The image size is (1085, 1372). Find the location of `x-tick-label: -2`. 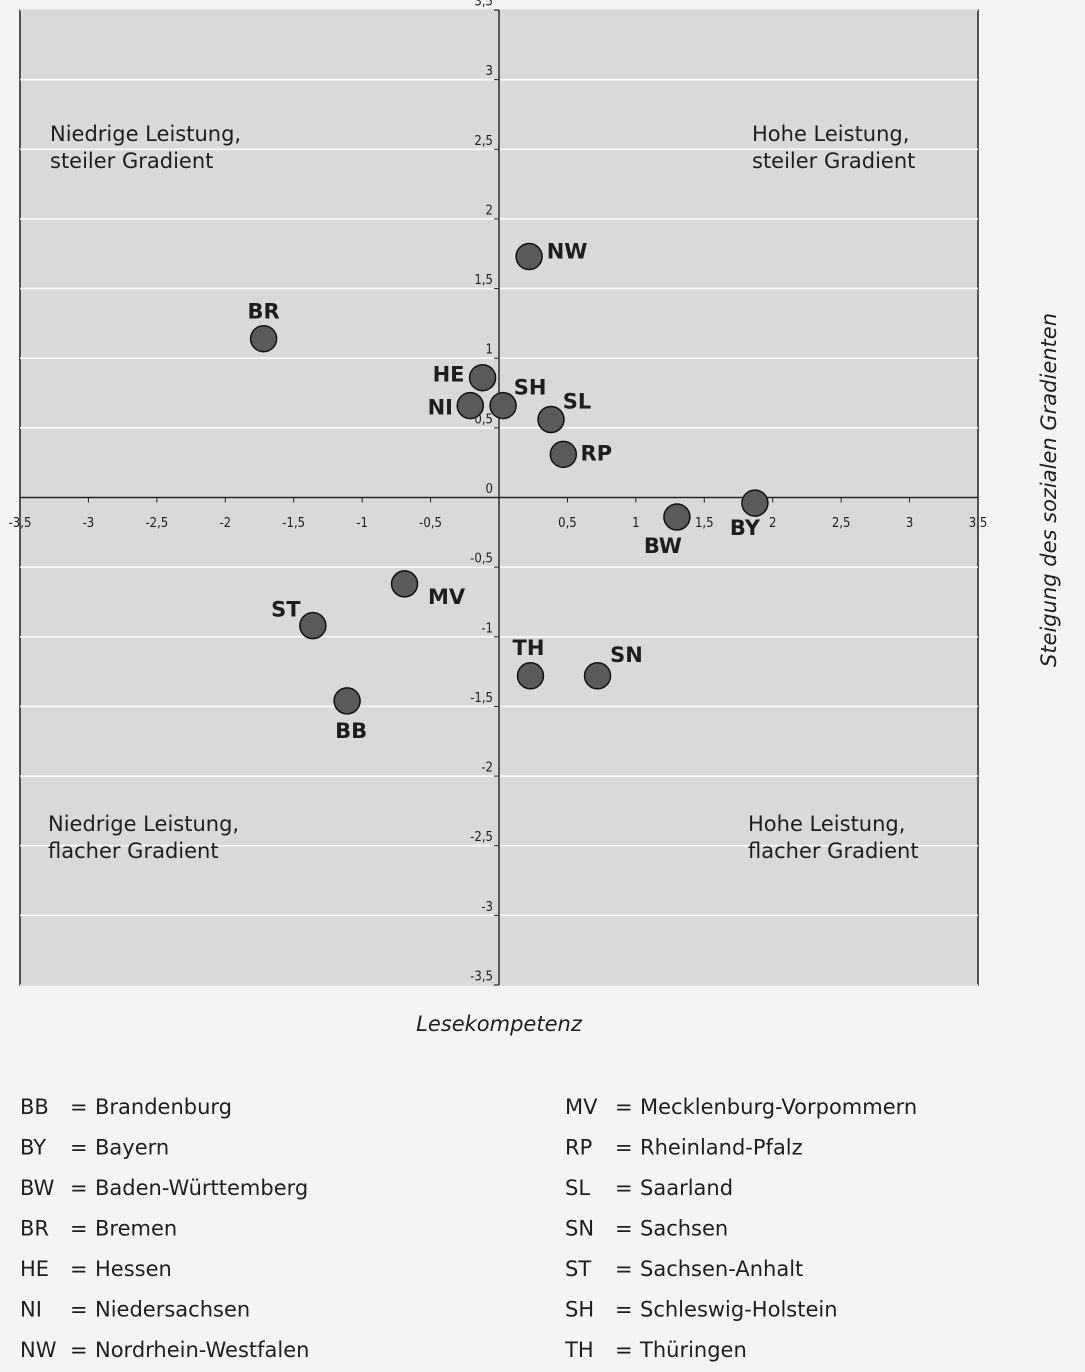

x-tick-label: -2 is located at coordinates (225, 523).